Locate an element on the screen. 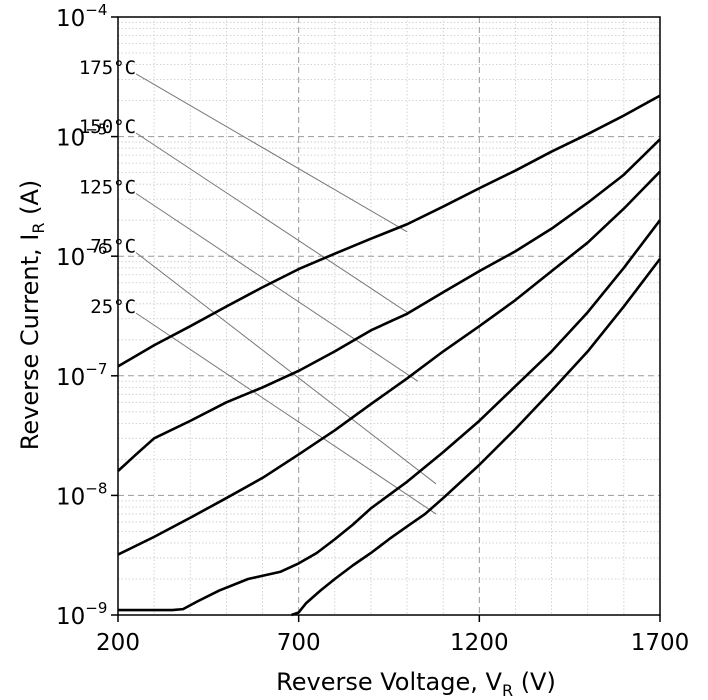 Image resolution: width=708 pixels, height=700 pixels. y-tick-label: 10⁻⁵ is located at coordinates (81, 136).